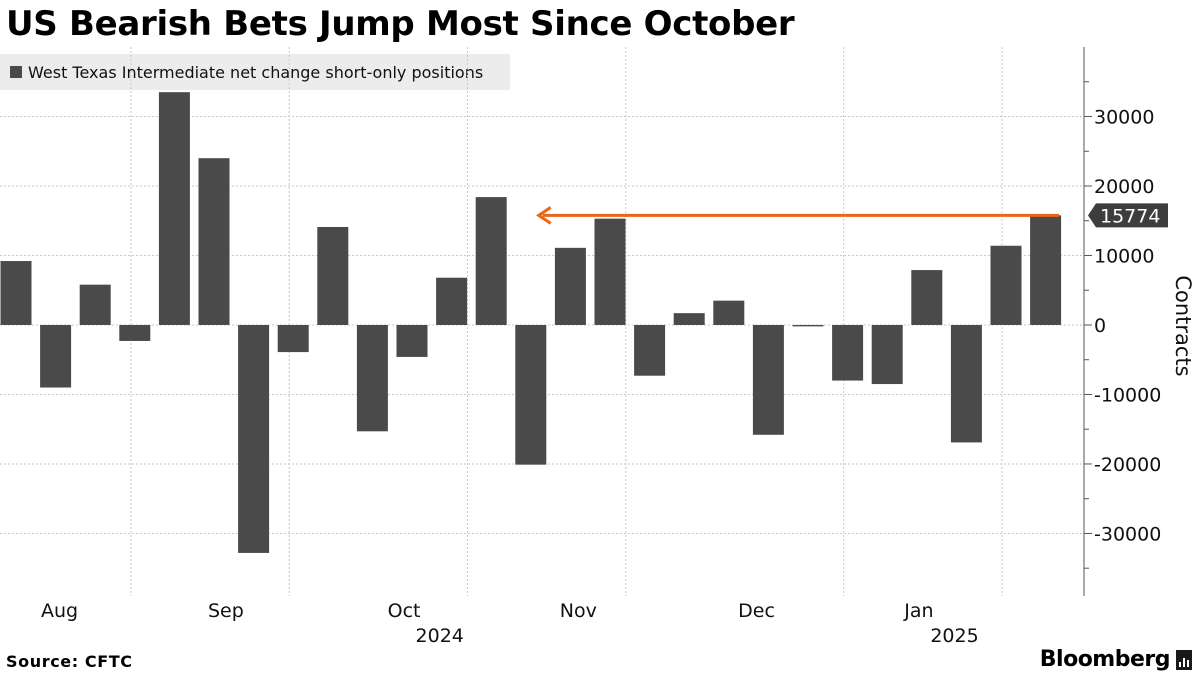 The width and height of the screenshot is (1200, 675). Describe the element at coordinates (16, 72) in the screenshot. I see `legend-swatch` at that location.